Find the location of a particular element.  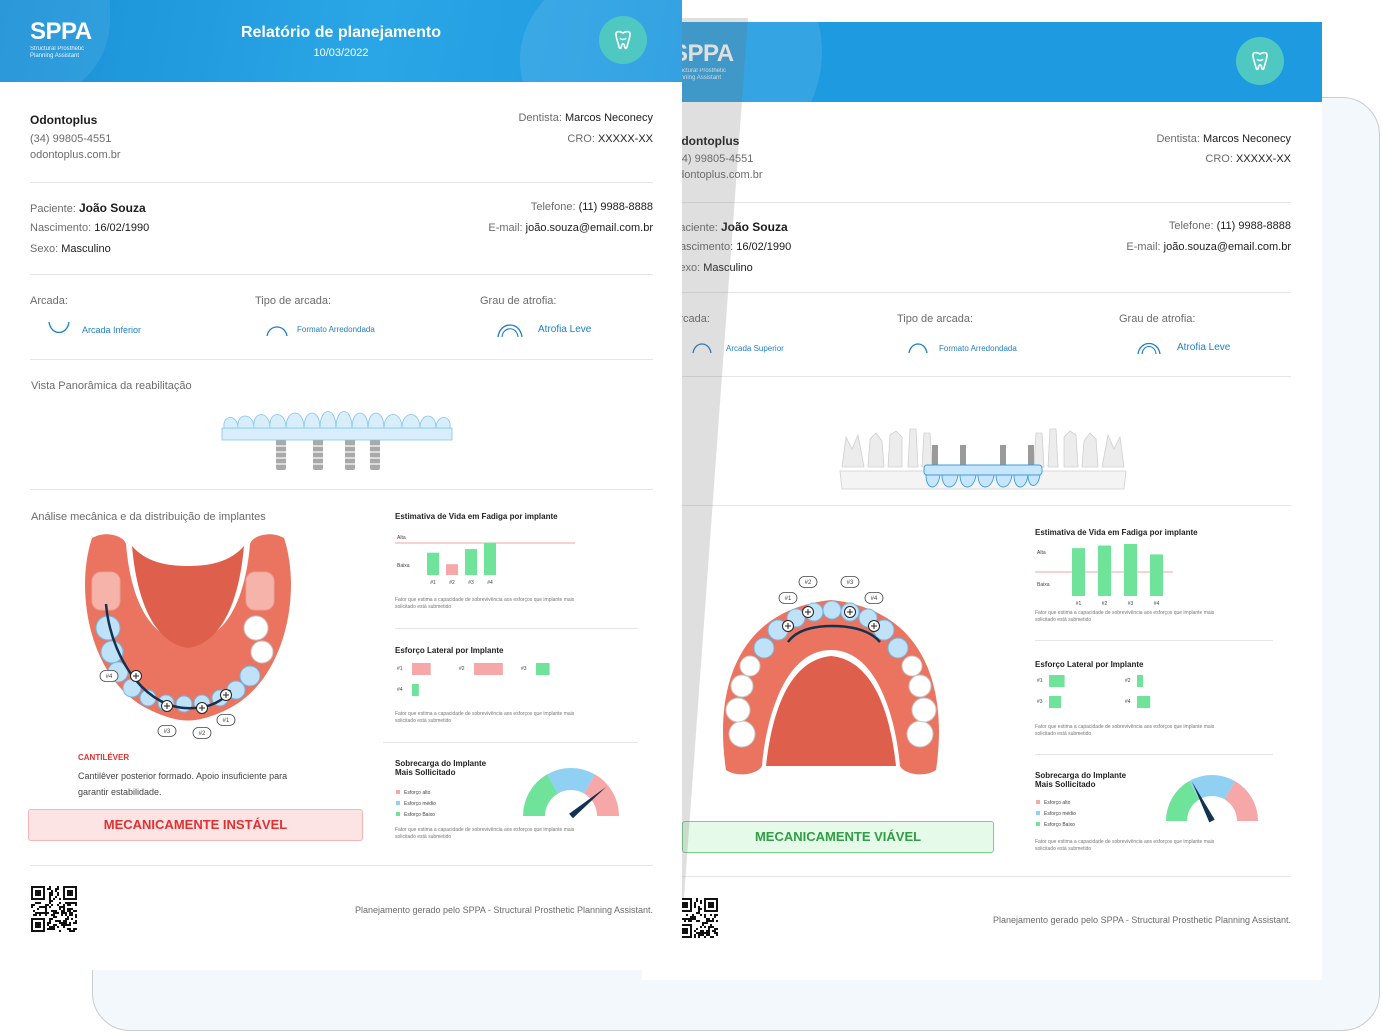

lateral-bar is located at coordinates (543, 669).